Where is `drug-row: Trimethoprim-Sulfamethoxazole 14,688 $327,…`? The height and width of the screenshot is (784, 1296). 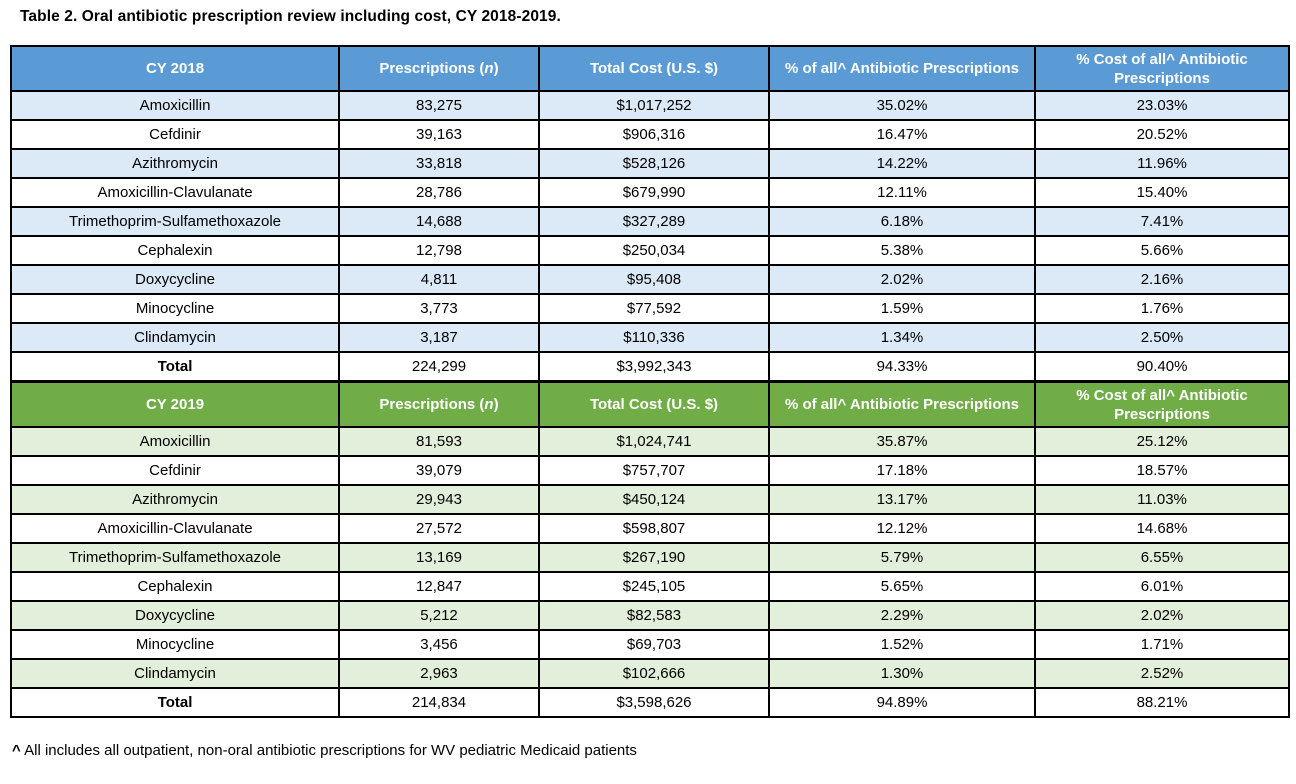
drug-row: Trimethoprim-Sulfamethoxazole 14,688 $327,… is located at coordinates (650, 221).